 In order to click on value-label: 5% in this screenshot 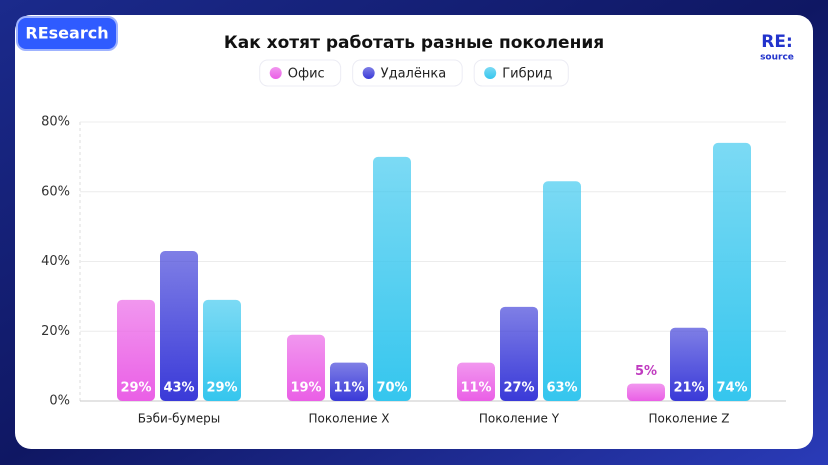, I will do `click(646, 371)`.